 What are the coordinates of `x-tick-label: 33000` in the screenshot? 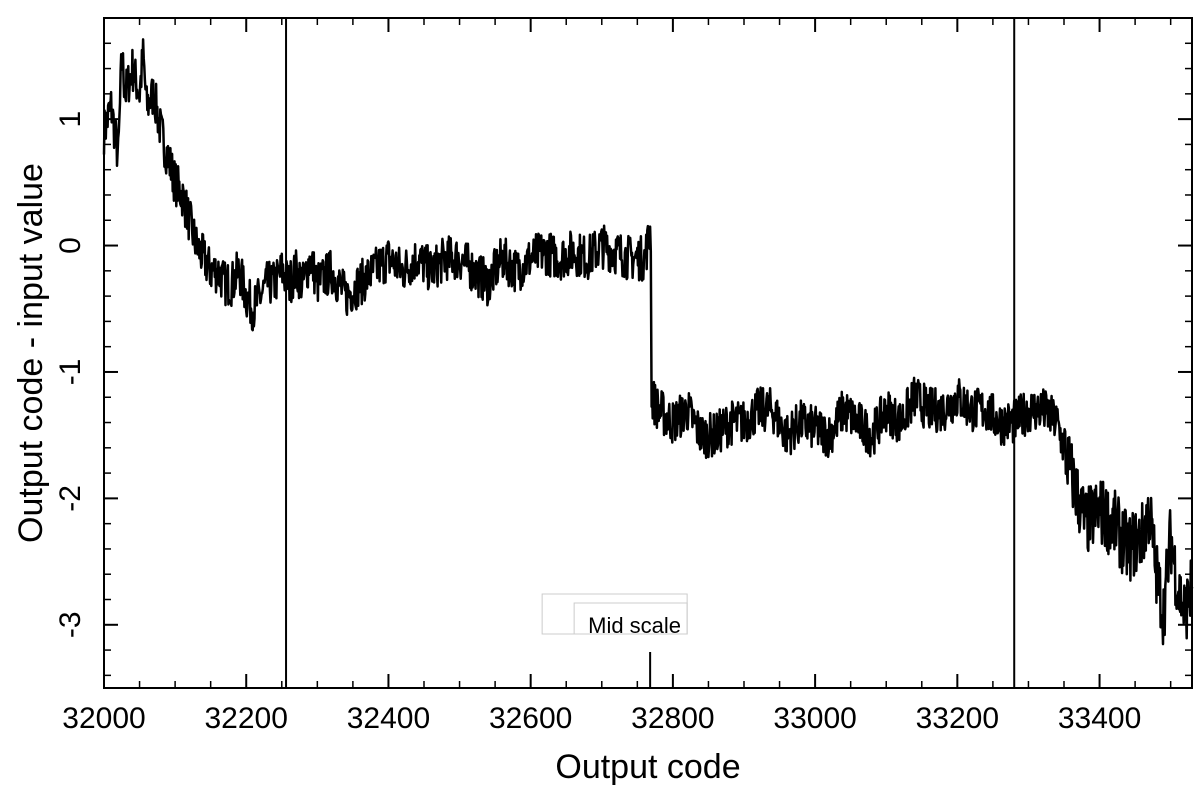 It's located at (814, 718).